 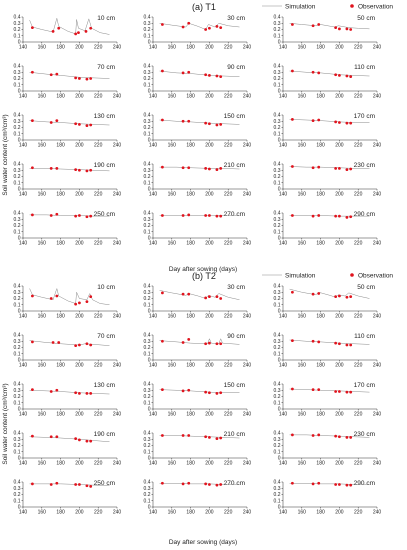 What do you see at coordinates (234, 434) in the screenshot?
I see `depth-label: 210 cm` at bounding box center [234, 434].